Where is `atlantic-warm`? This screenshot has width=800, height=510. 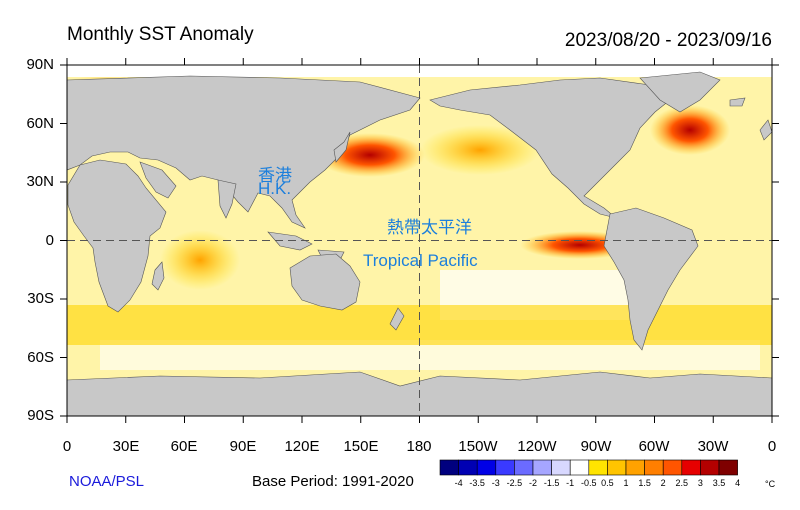 atlantic-warm is located at coordinates (690, 130).